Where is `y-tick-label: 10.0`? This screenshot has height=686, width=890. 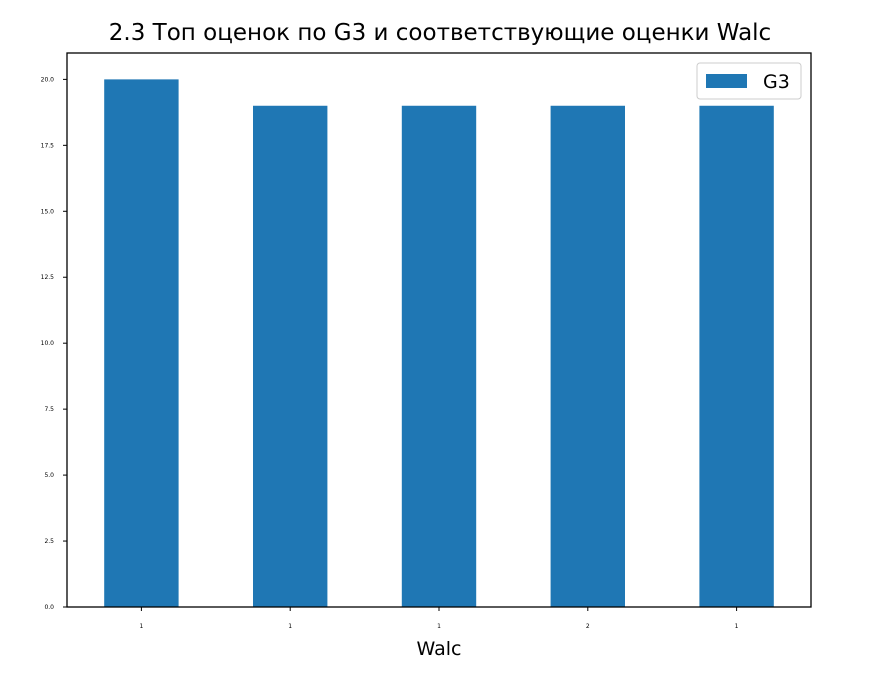 y-tick-label: 10.0 is located at coordinates (48, 343).